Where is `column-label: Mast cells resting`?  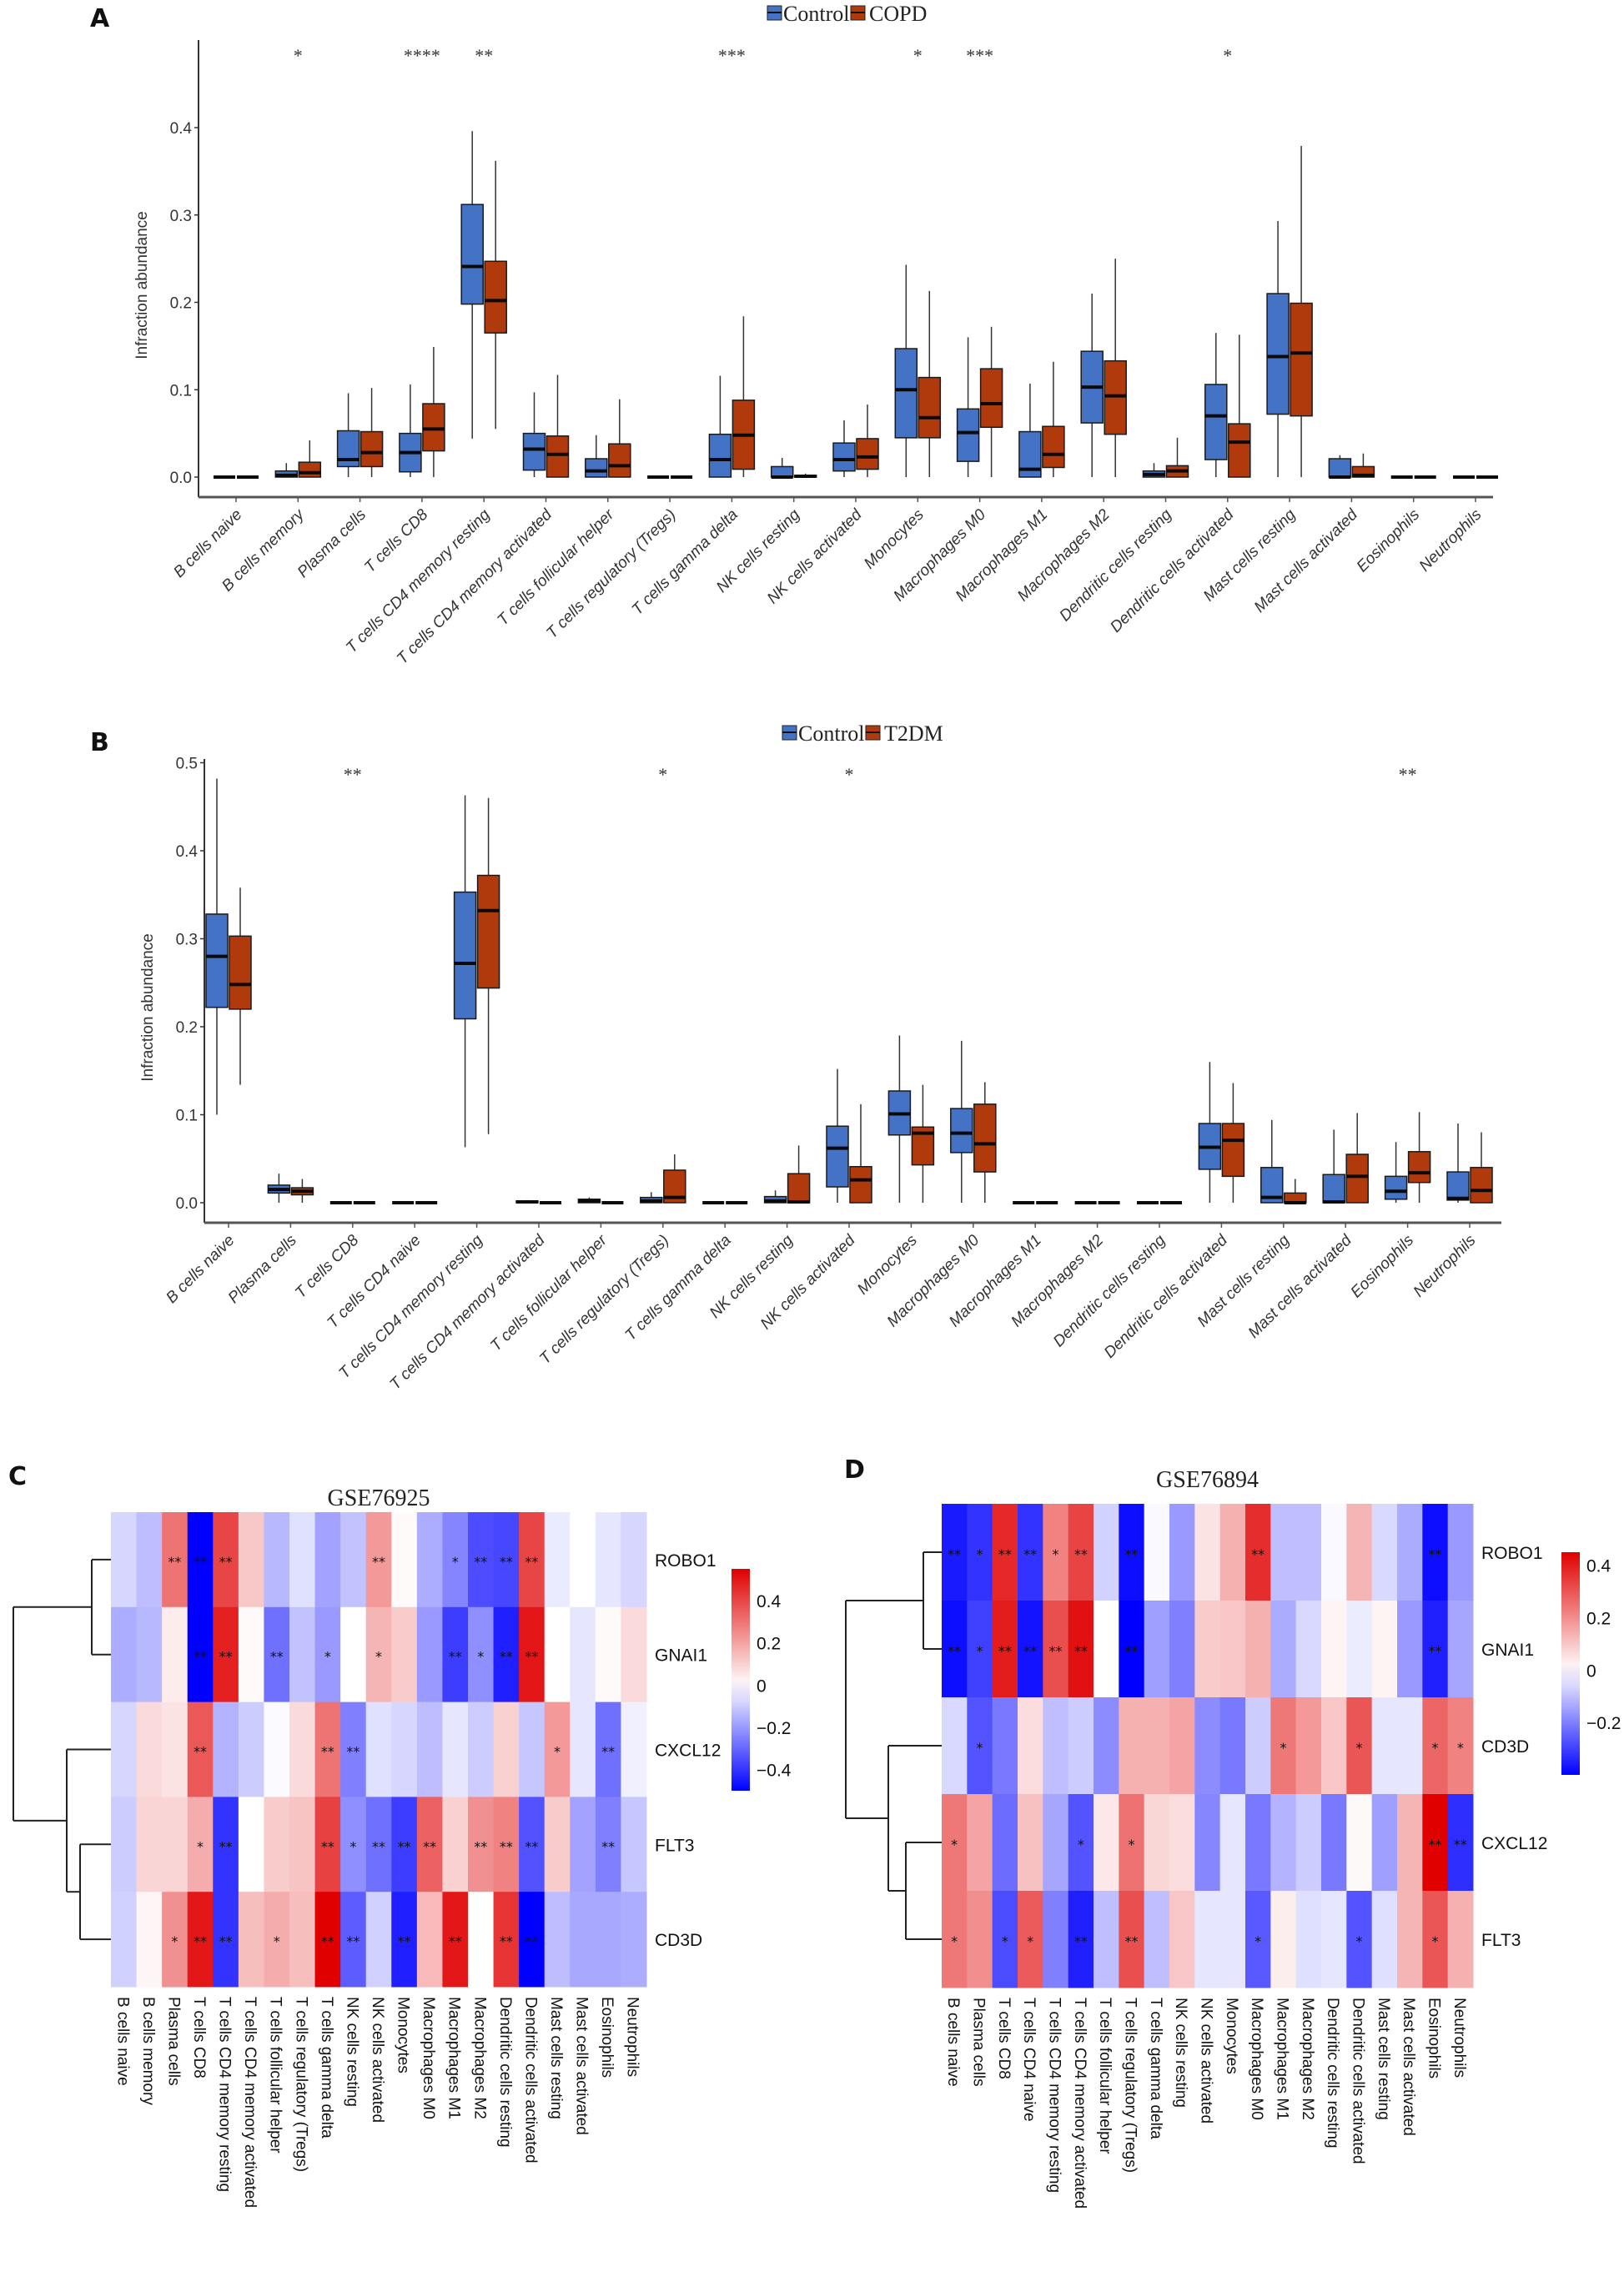 column-label: Mast cells resting is located at coordinates (556, 2058).